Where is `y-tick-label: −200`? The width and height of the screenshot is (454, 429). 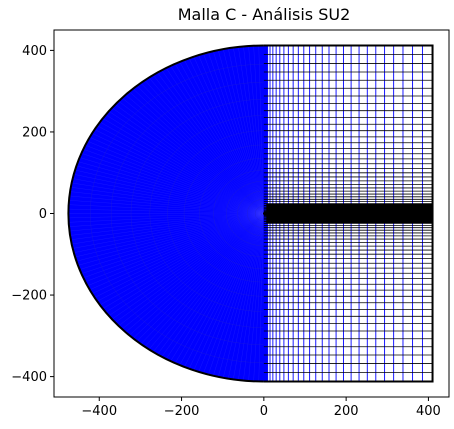
y-tick-label: −200 is located at coordinates (29, 296).